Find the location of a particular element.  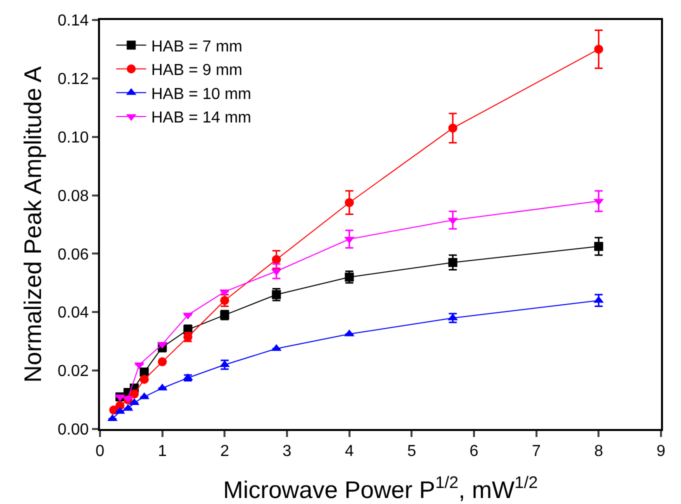

legend-label: HAB = 9 mm is located at coordinates (196, 71).